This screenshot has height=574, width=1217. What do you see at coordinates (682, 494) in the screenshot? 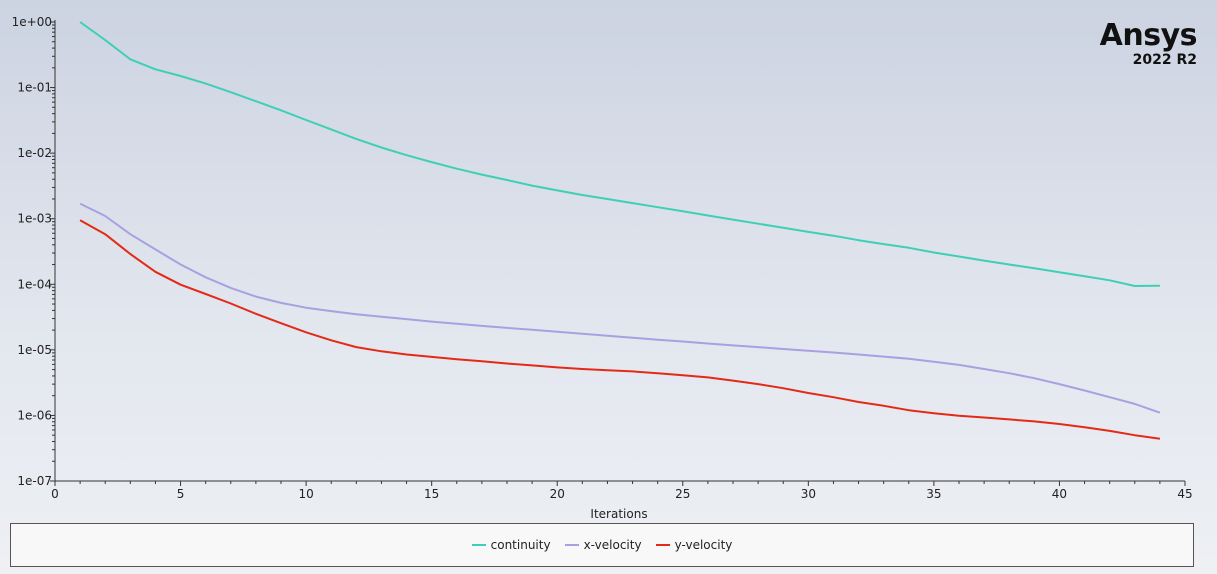
I see `x-tick-label: 25` at bounding box center [682, 494].